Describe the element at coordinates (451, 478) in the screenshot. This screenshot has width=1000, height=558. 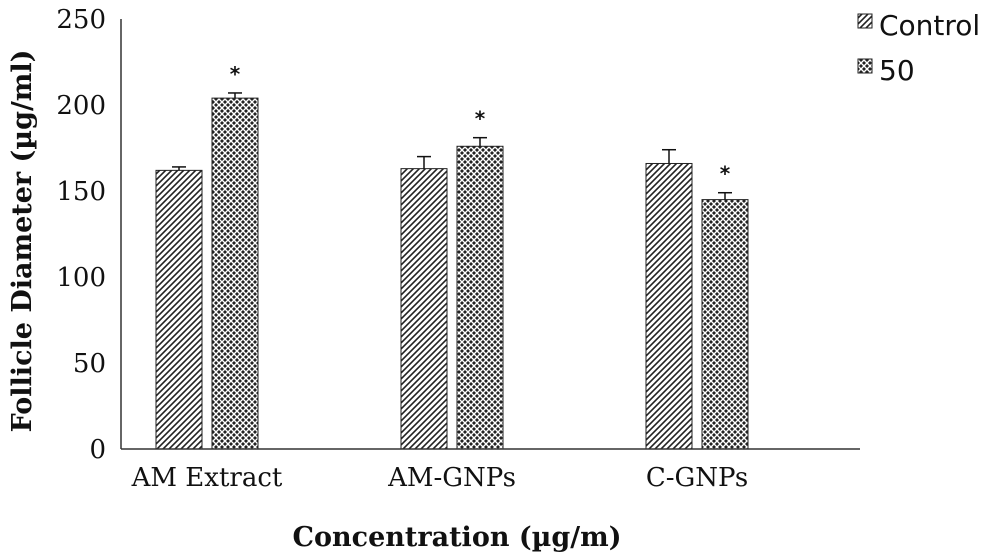
I see `x-category-label: AM-GNPs` at that location.